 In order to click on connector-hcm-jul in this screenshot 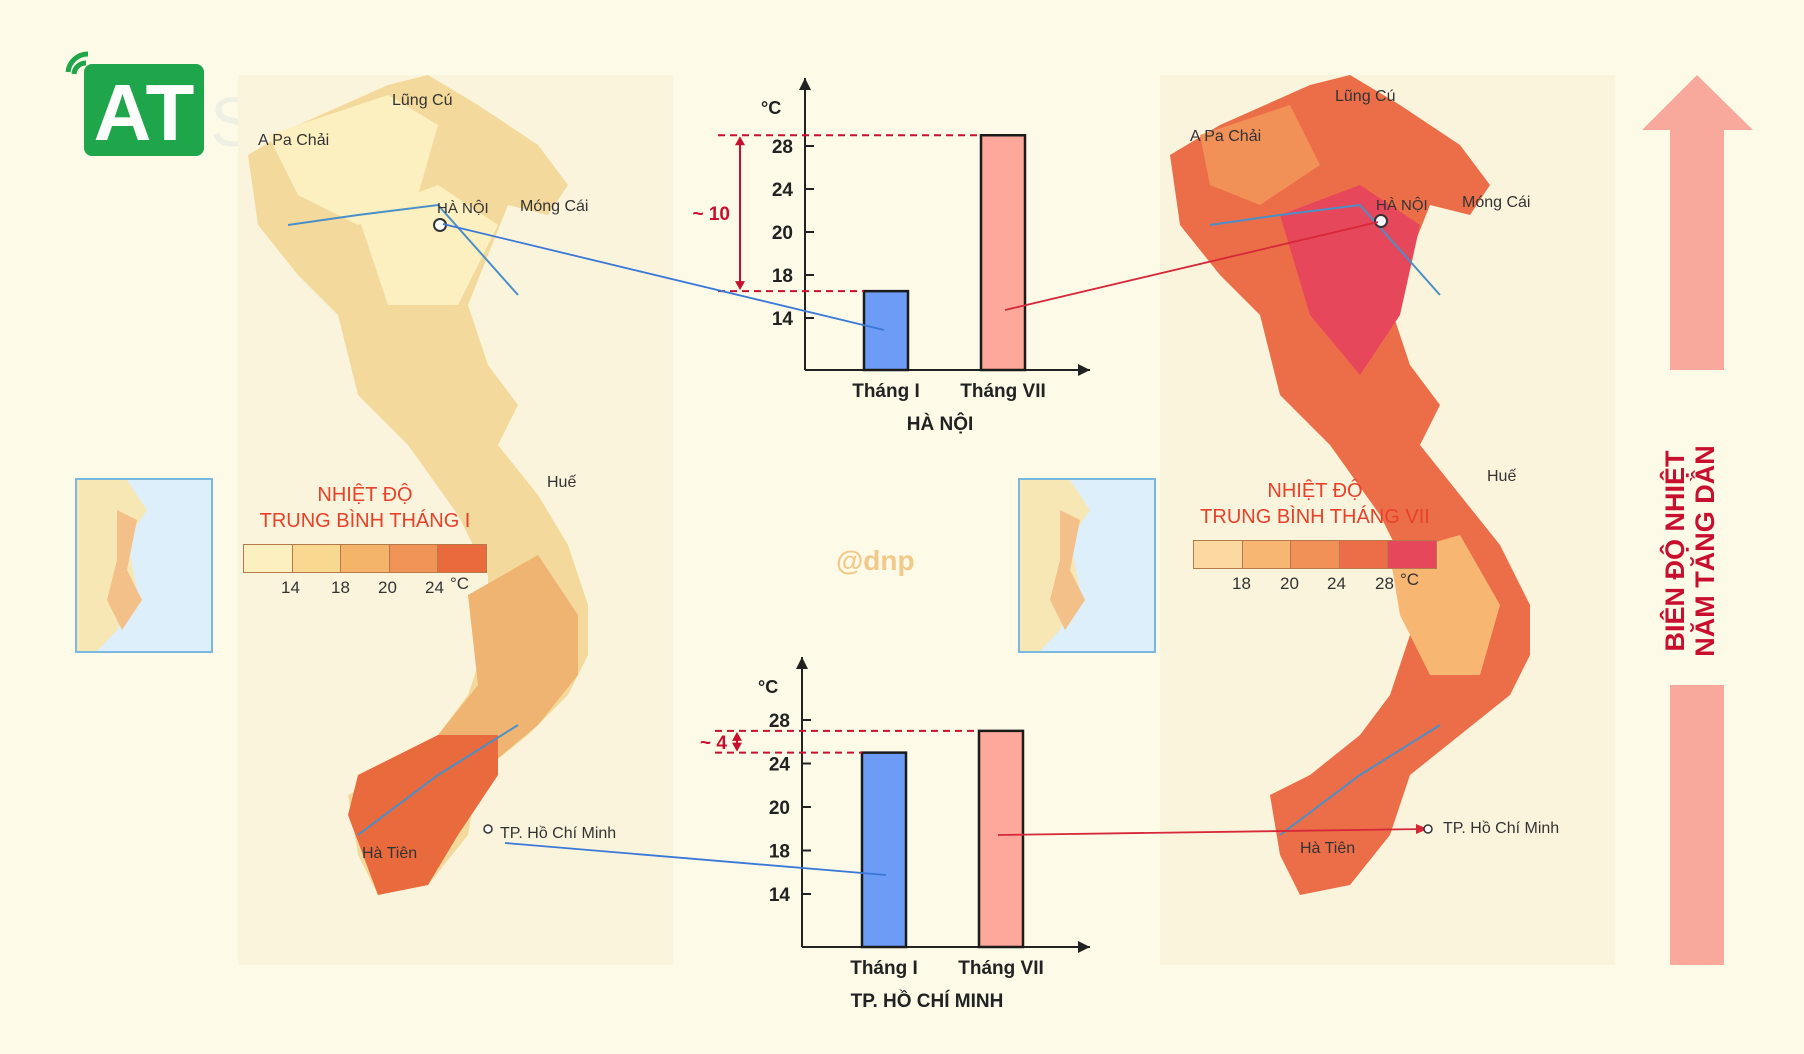, I will do `click(1212, 832)`.